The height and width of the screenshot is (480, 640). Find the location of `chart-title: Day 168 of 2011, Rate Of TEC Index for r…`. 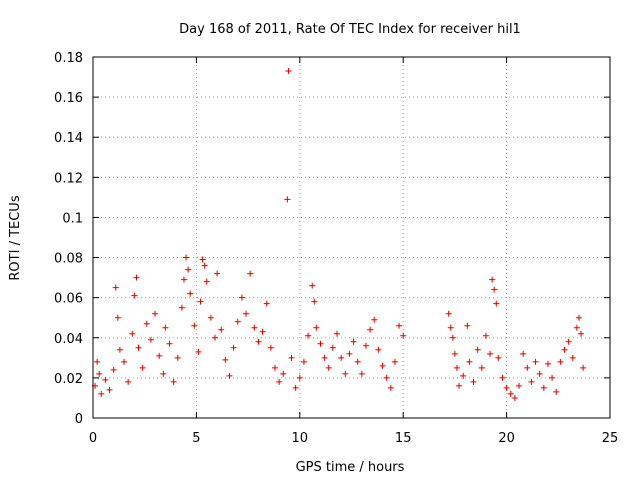

chart-title: Day 168 of 2011, Rate Of TEC Index for r… is located at coordinates (350, 29).